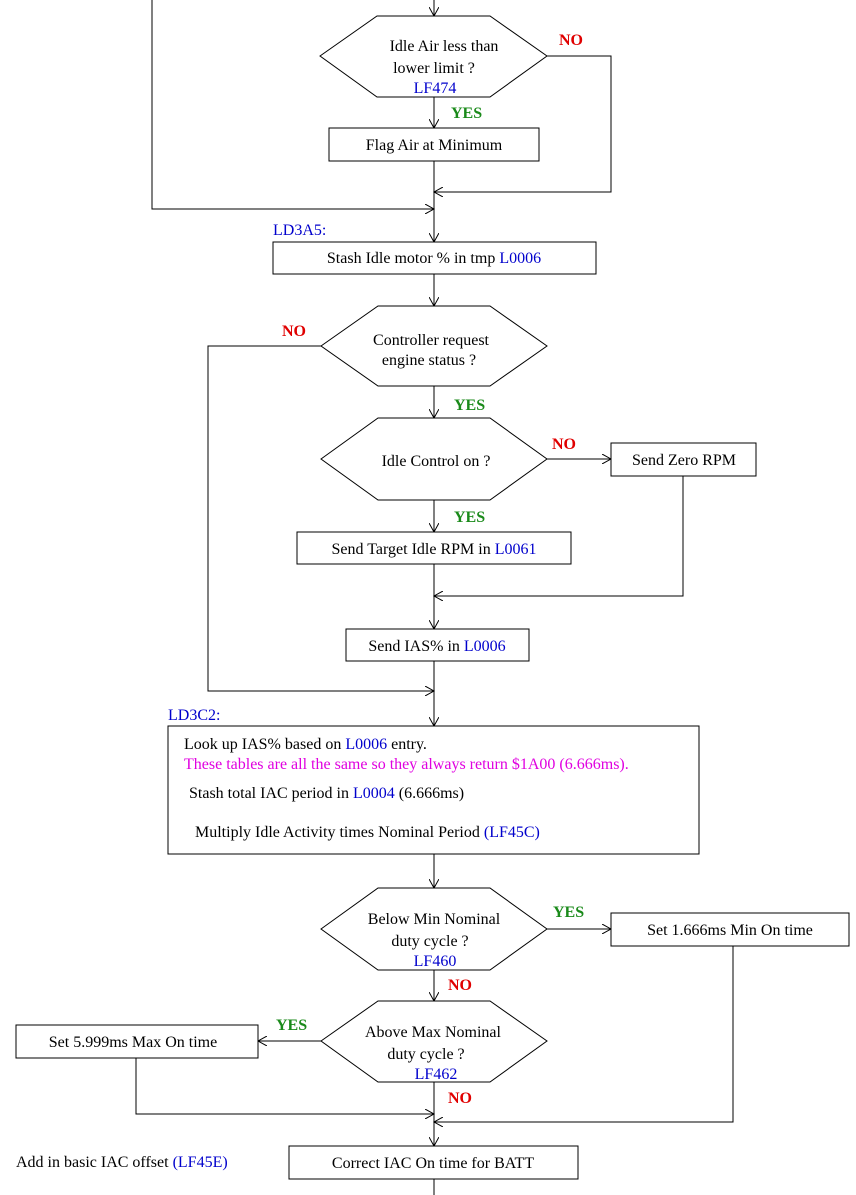 This screenshot has height=1195, width=856. I want to click on process-text: Set 5.999ms Max On time, so click(133, 1042).